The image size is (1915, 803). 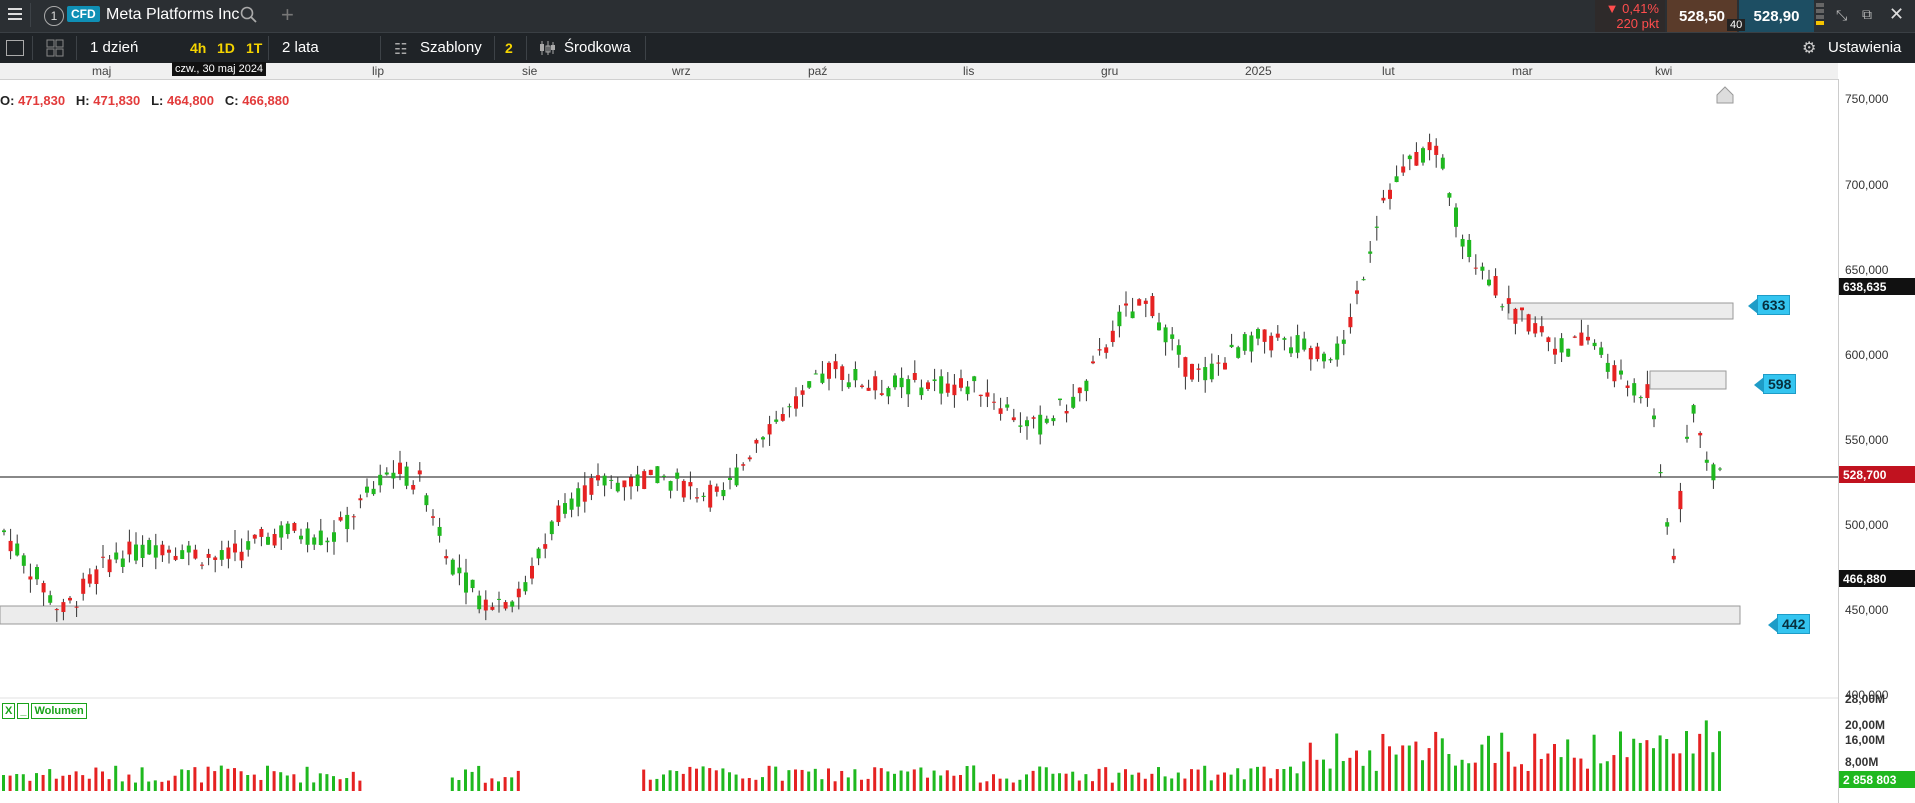 What do you see at coordinates (42, 100) in the screenshot?
I see `open-value: 471,830` at bounding box center [42, 100].